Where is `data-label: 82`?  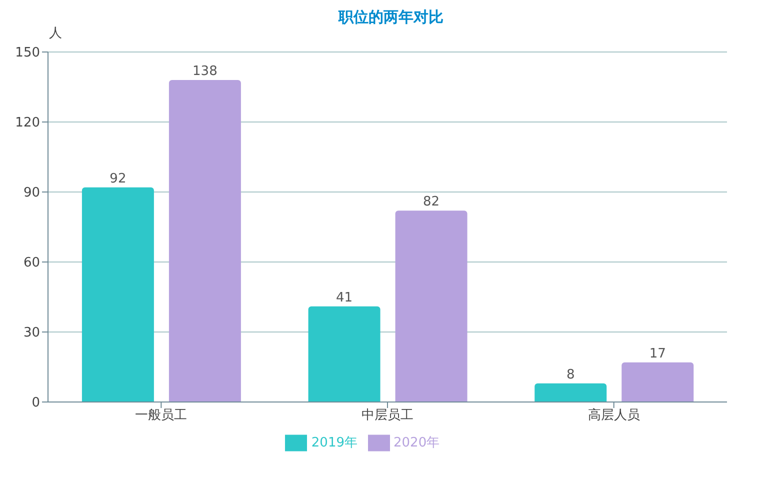
data-label: 82 is located at coordinates (431, 202).